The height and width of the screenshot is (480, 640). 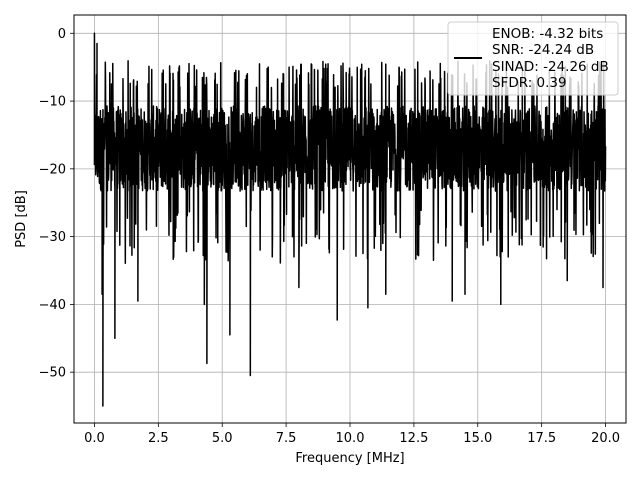 What do you see at coordinates (477, 438) in the screenshot?
I see `x-tick-label: 15.0` at bounding box center [477, 438].